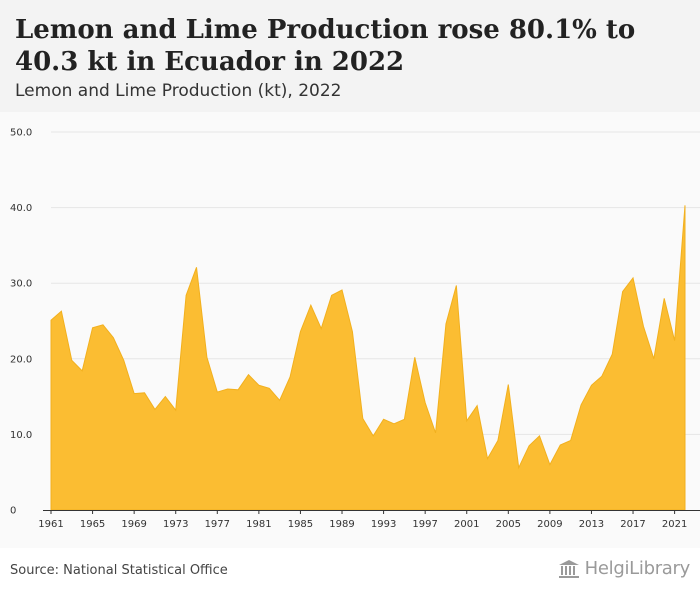  I want to click on brand-logo: HelgiLibrary, so click(624, 568).